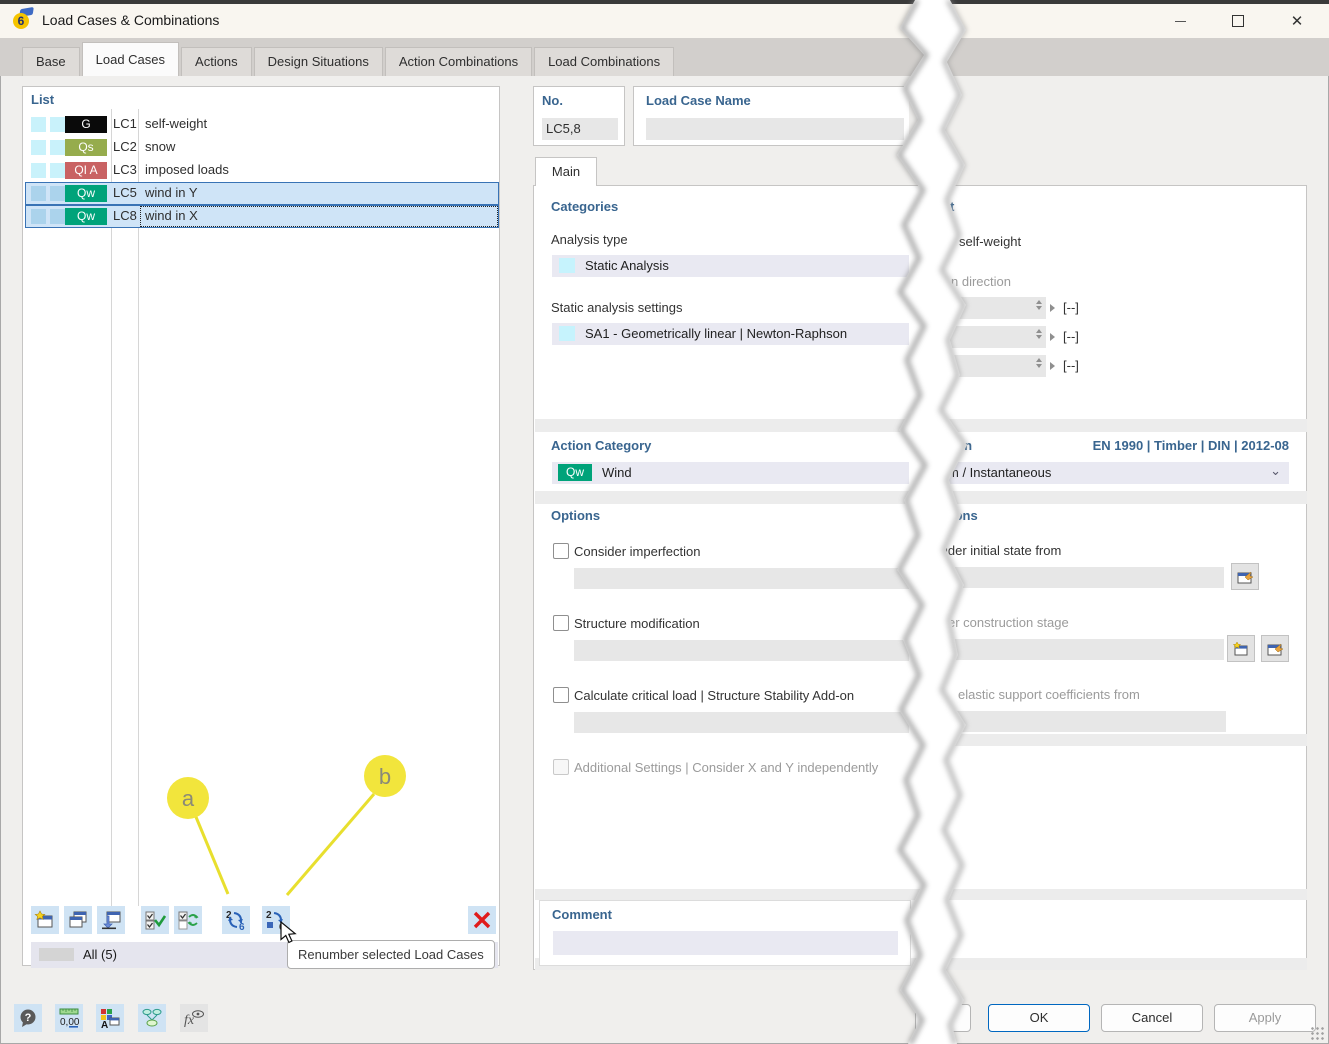 The image size is (1329, 1044). I want to click on tab-main: Main, so click(566, 171).